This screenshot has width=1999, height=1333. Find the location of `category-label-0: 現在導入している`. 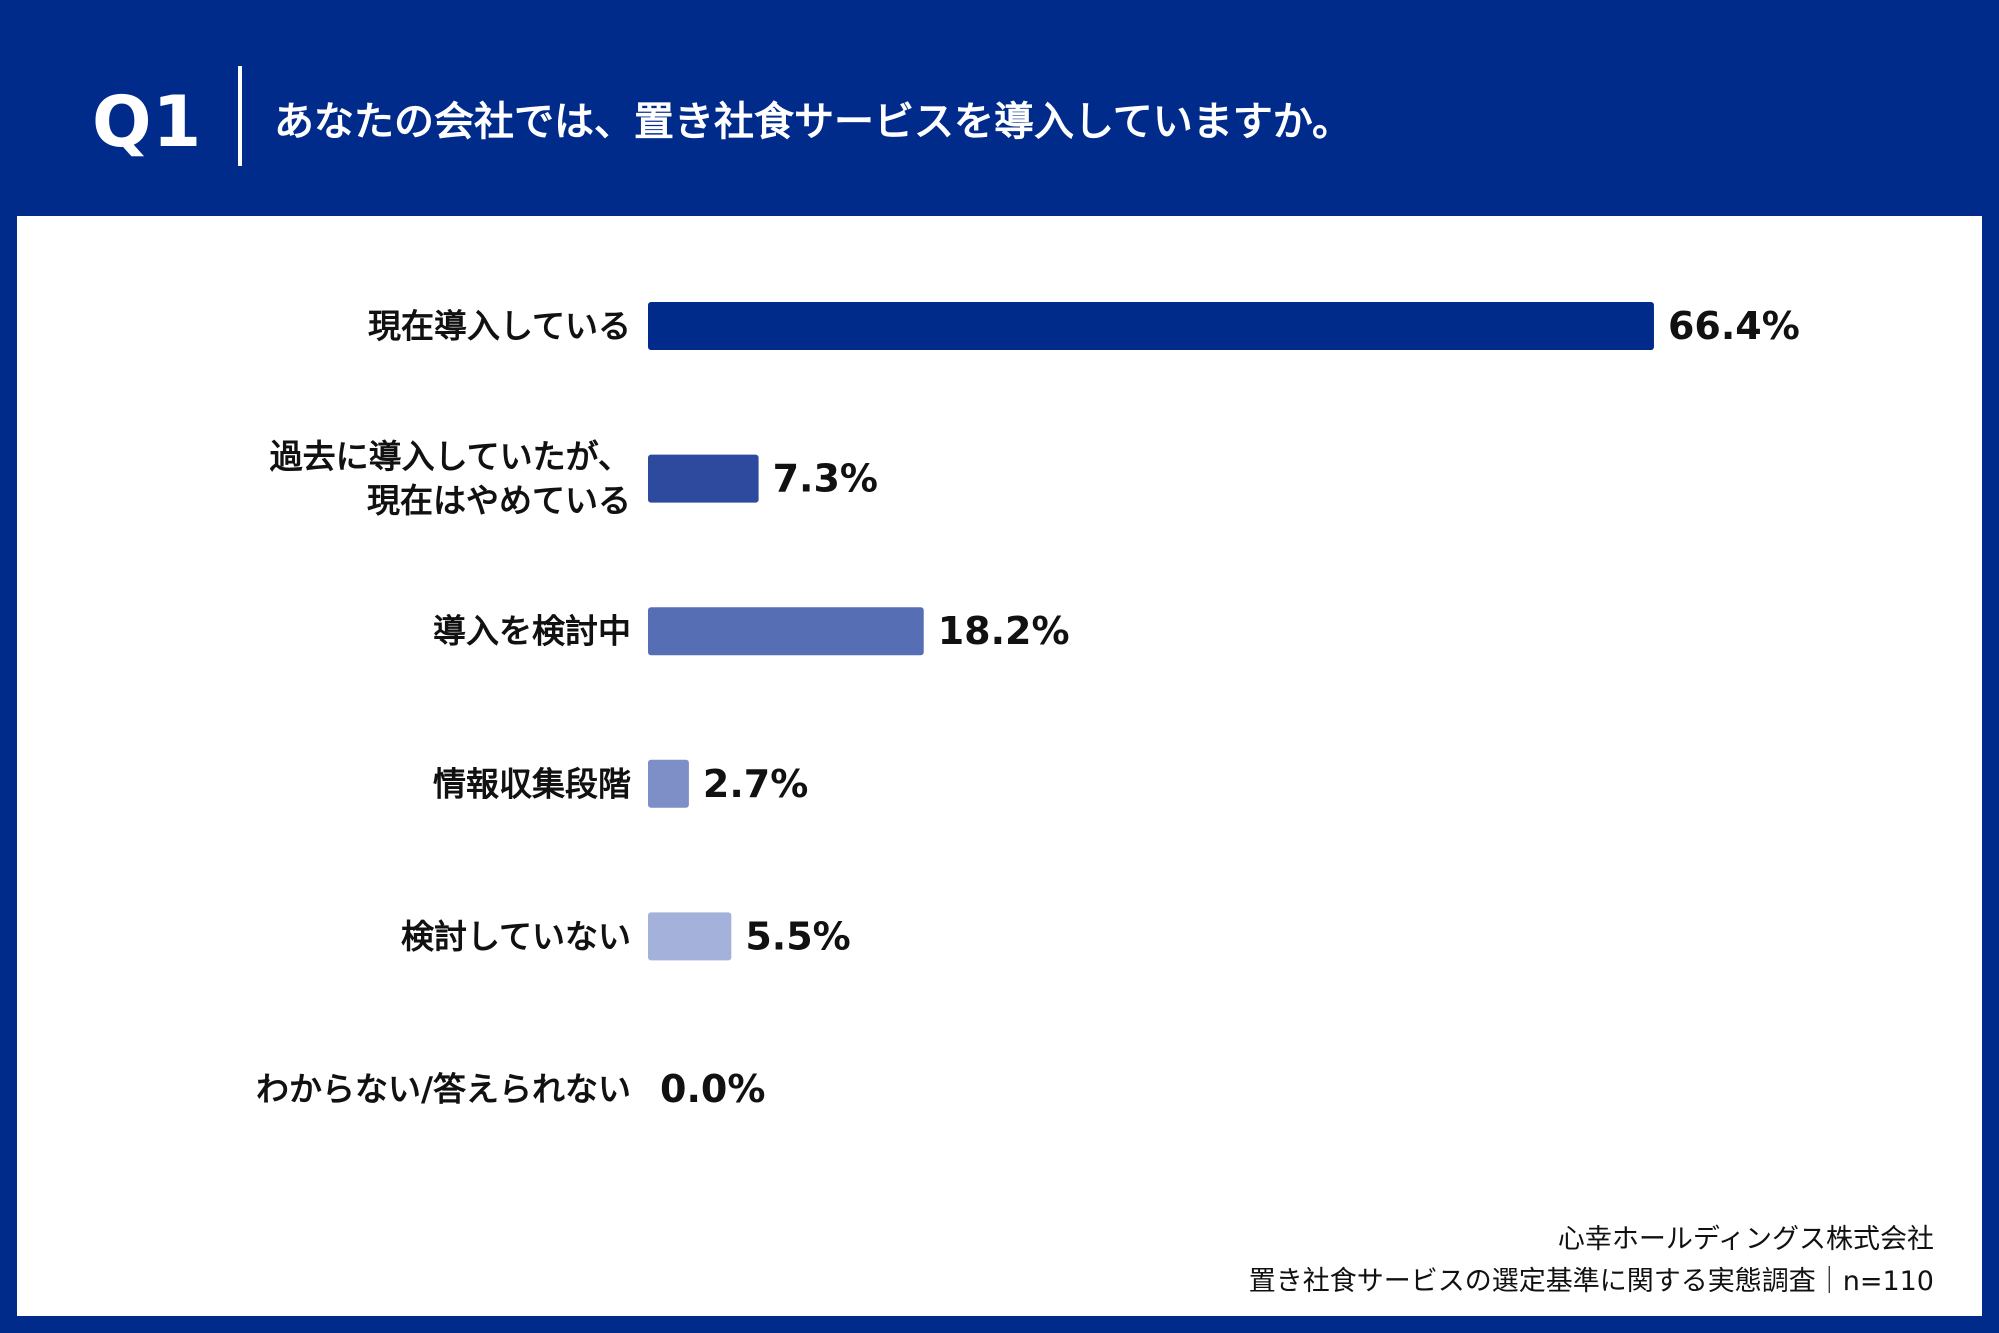

category-label-0: 現在導入している is located at coordinates (499, 326).